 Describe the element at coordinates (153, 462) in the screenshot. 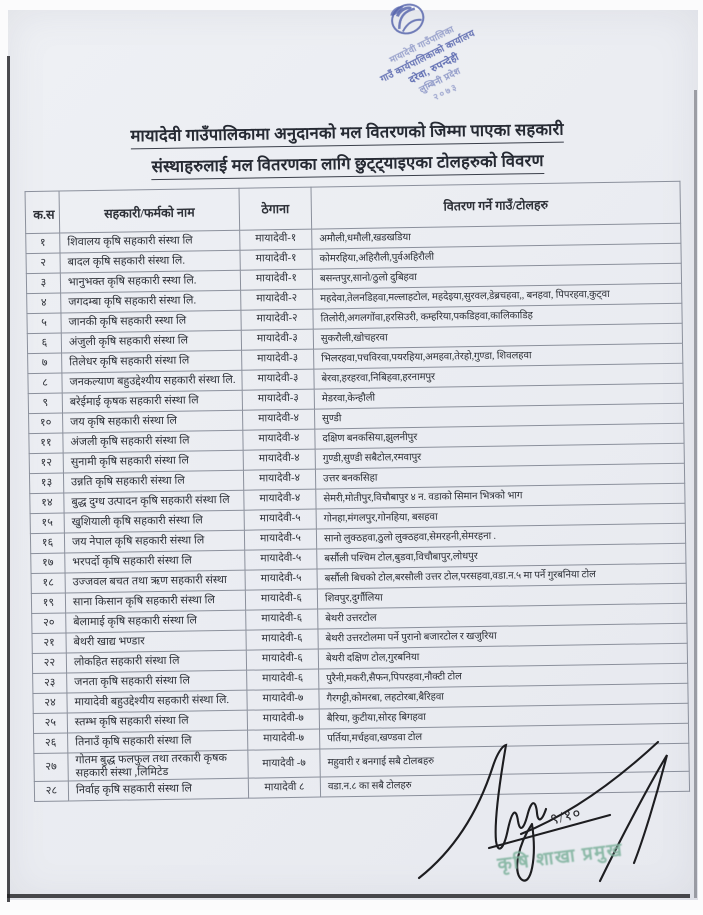

I see `cell-name: सुनामी कृषि सहकारी संस्था लि` at that location.